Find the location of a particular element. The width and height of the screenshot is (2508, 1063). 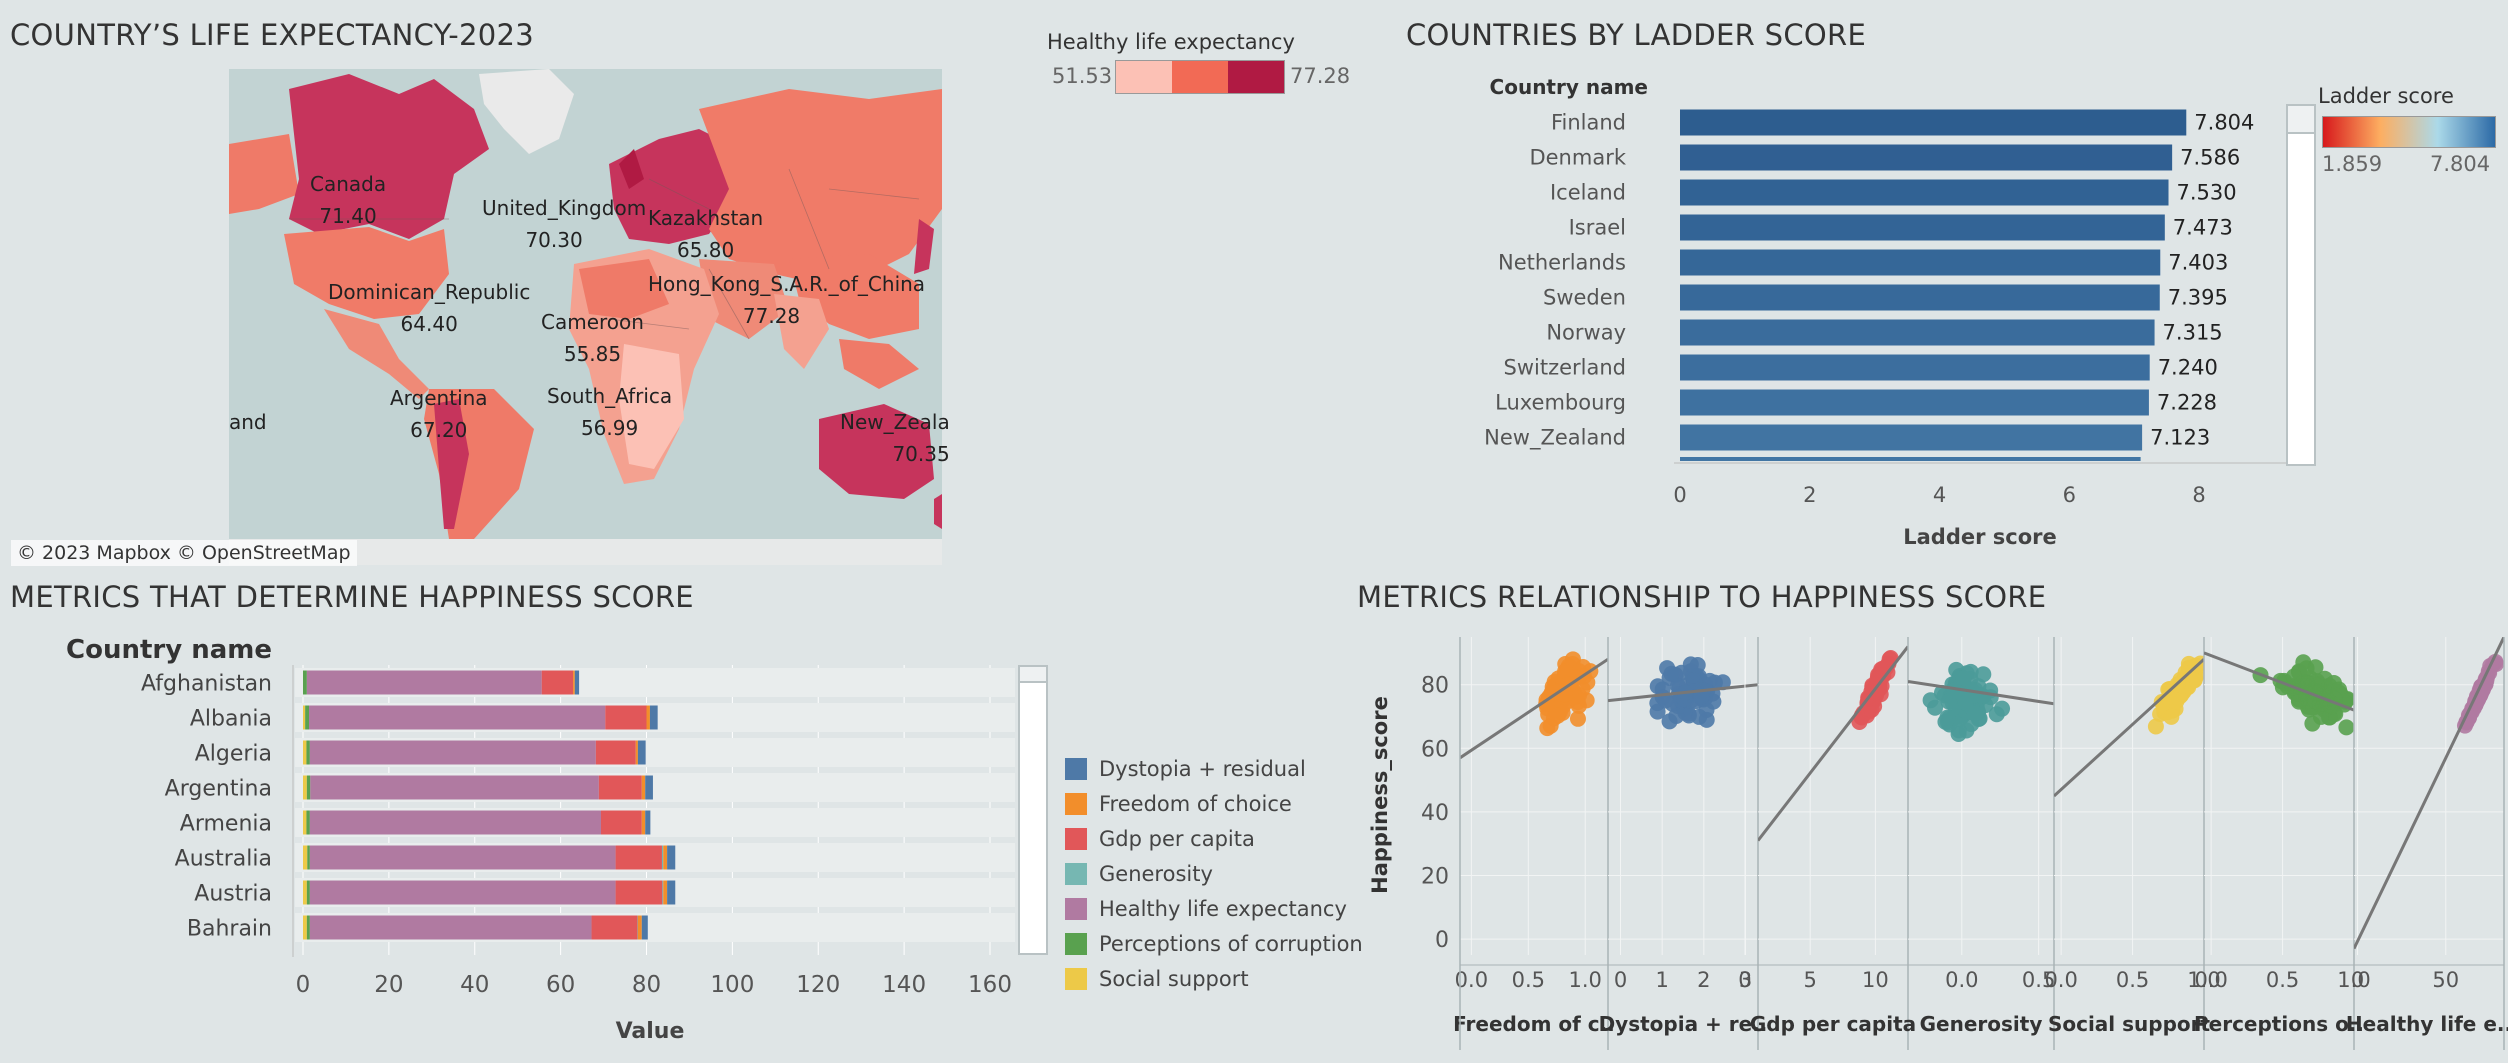

metrics-scrollbar is located at coordinates (1033, 810).